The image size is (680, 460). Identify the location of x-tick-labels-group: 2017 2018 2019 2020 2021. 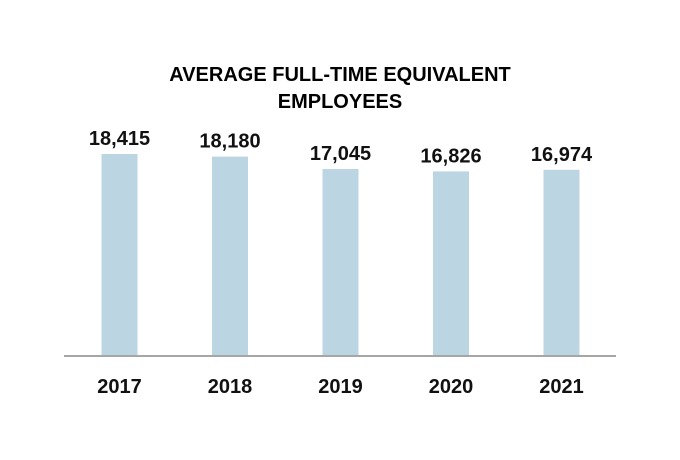
(340, 387).